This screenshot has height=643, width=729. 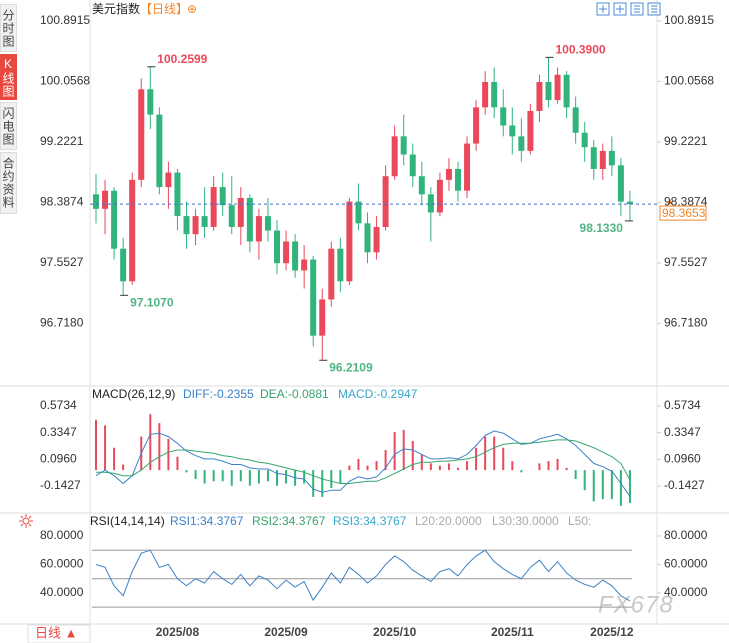 I want to click on annotation-label: 96.2109, so click(x=351, y=367).